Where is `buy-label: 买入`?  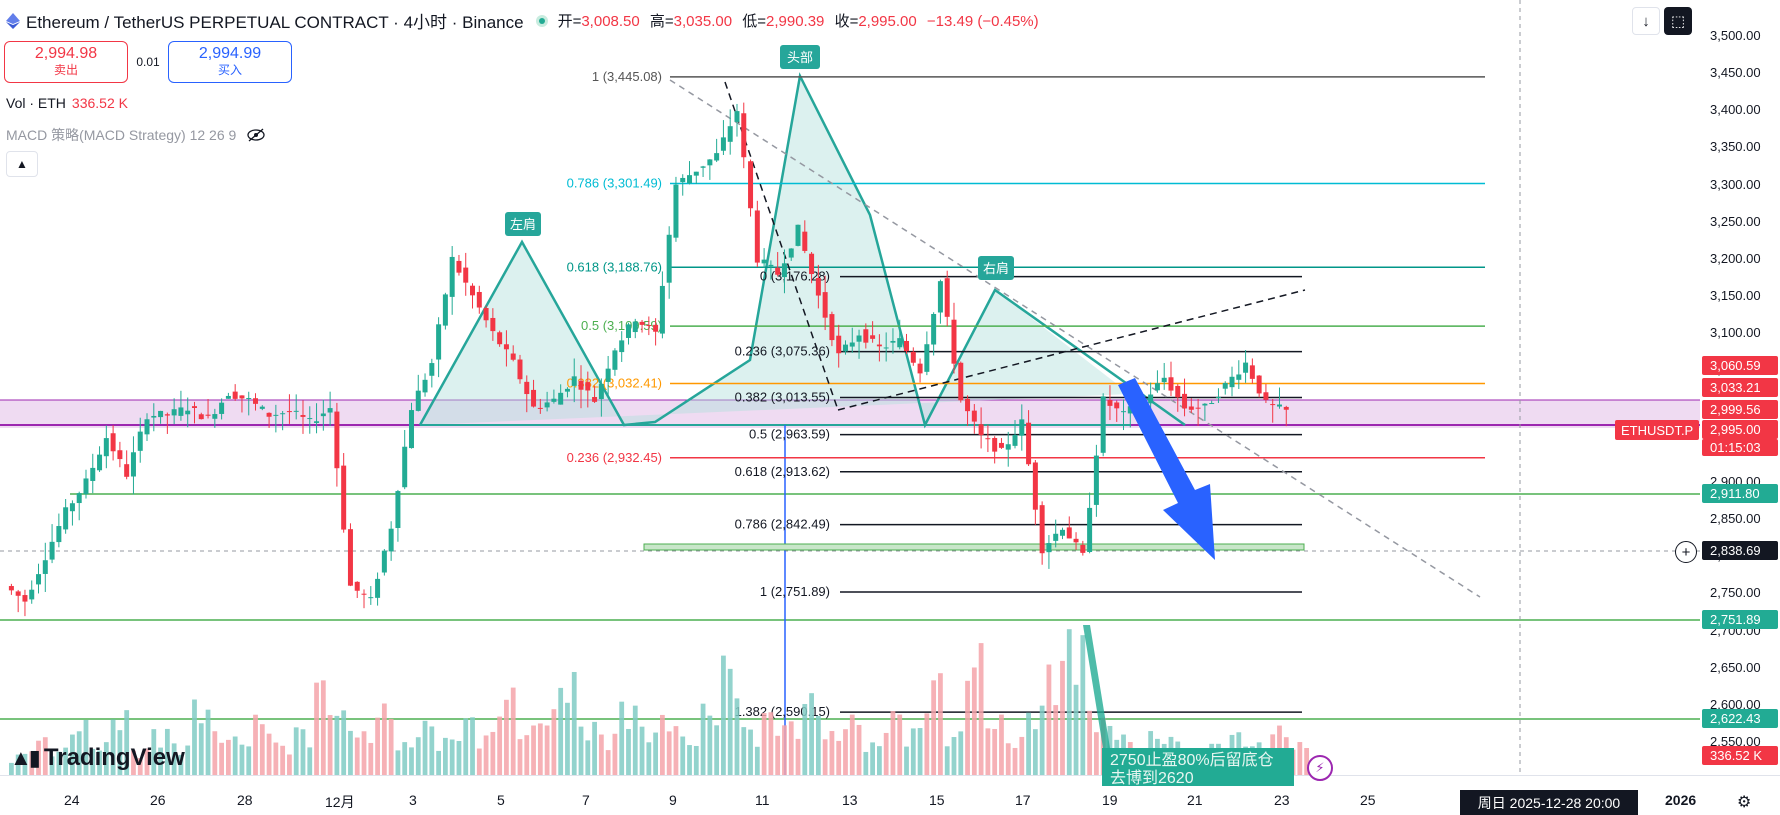
buy-label: 买入 is located at coordinates (229, 70).